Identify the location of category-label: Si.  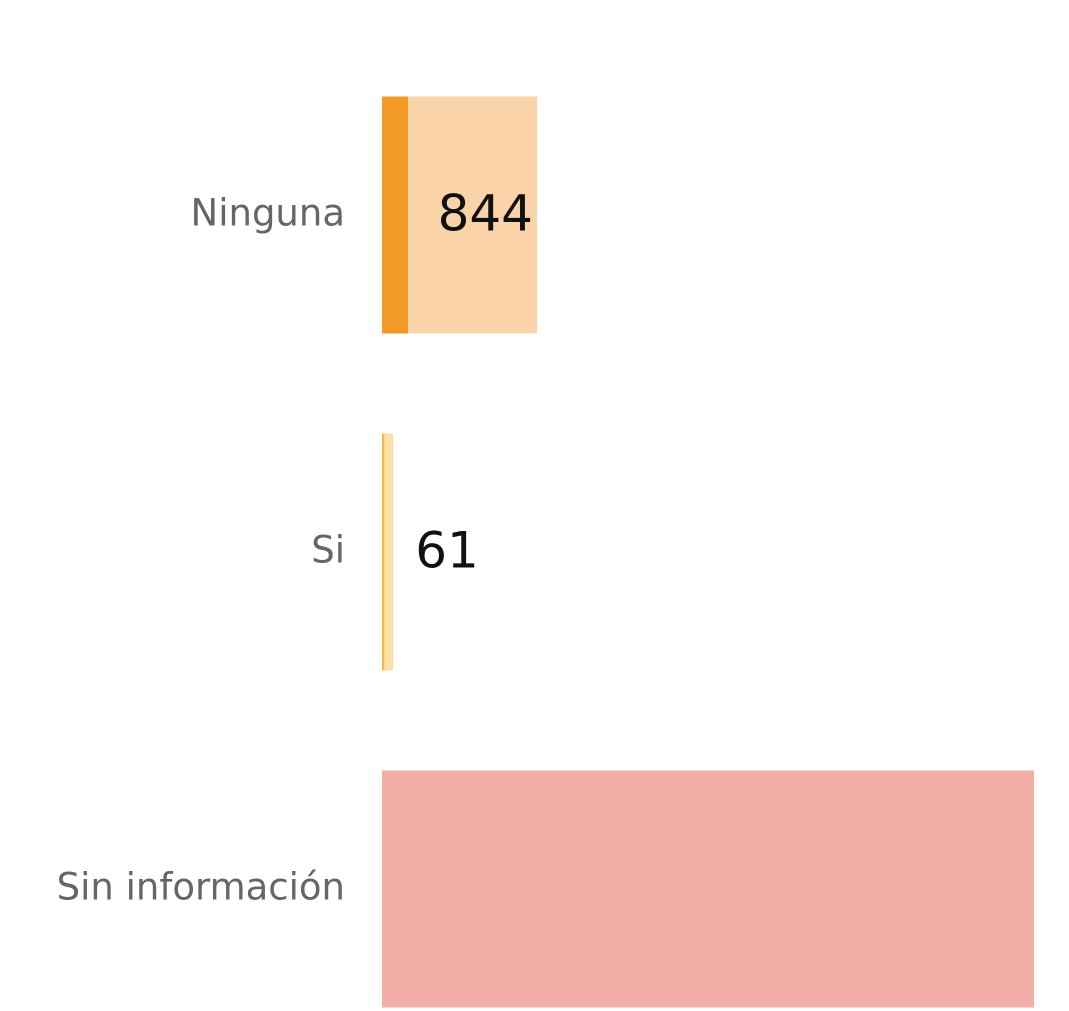
(328, 550).